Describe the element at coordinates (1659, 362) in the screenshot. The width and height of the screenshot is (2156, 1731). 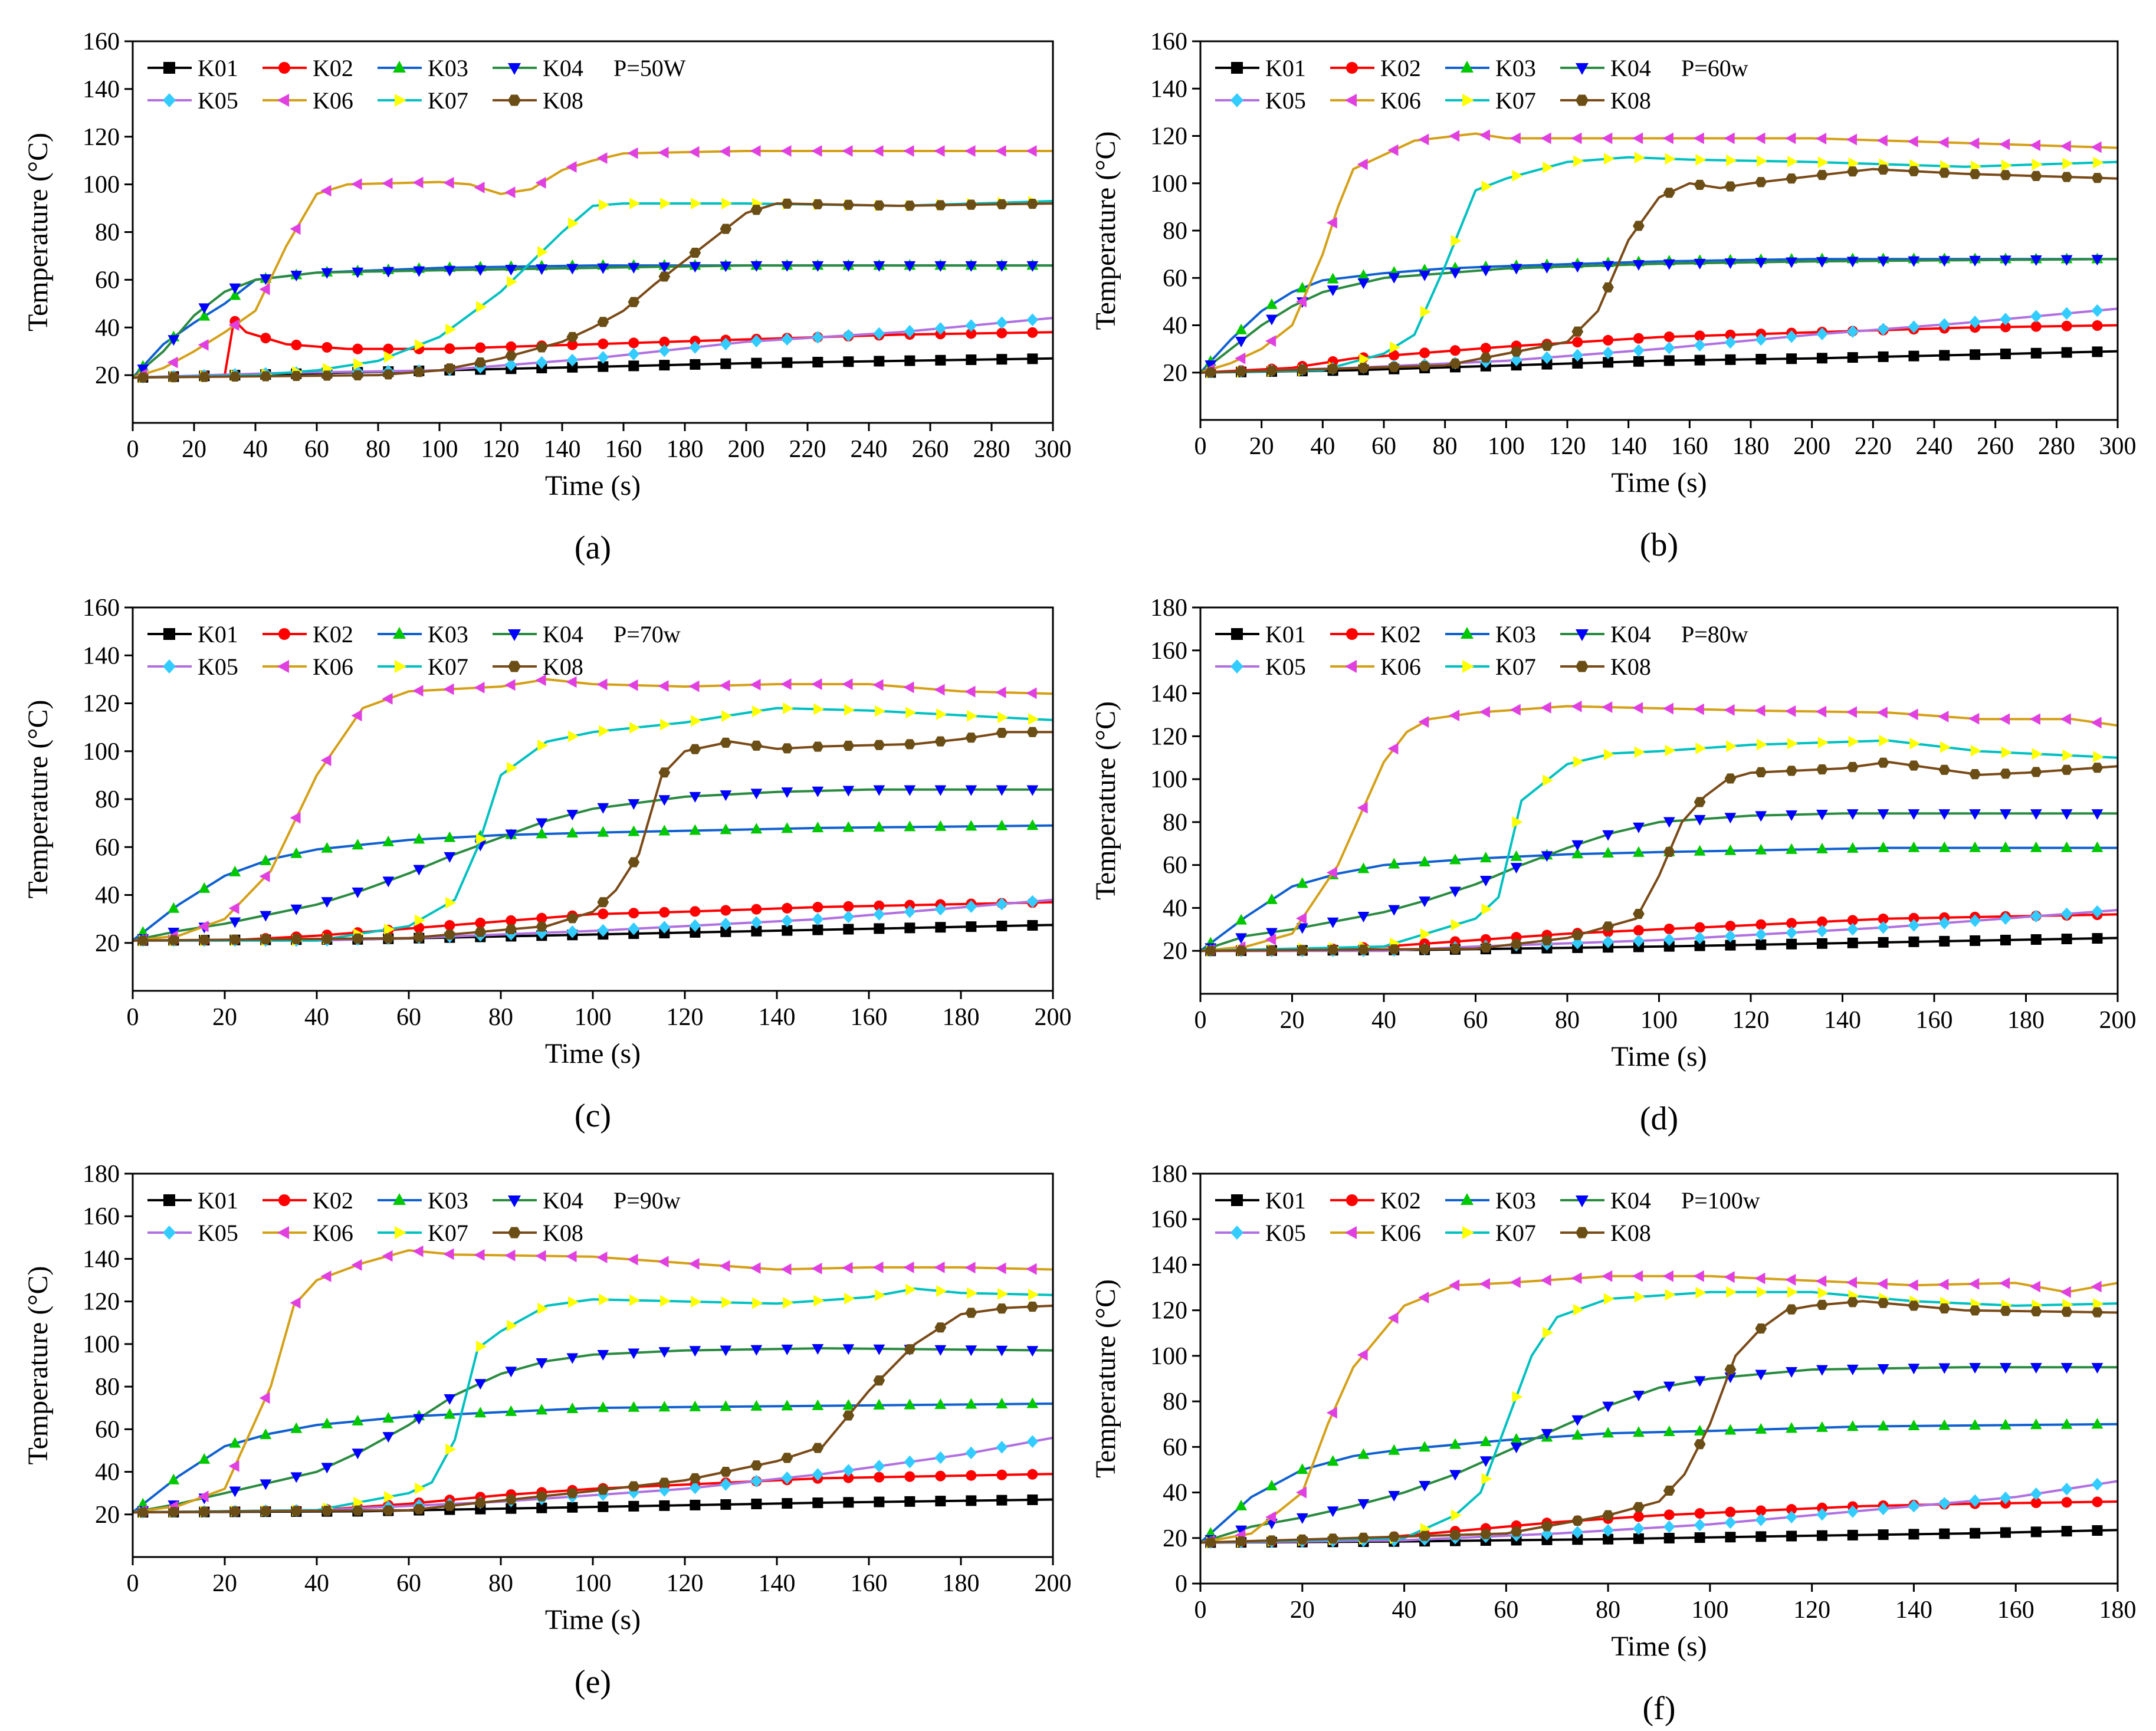
I see `series-line-k01` at that location.